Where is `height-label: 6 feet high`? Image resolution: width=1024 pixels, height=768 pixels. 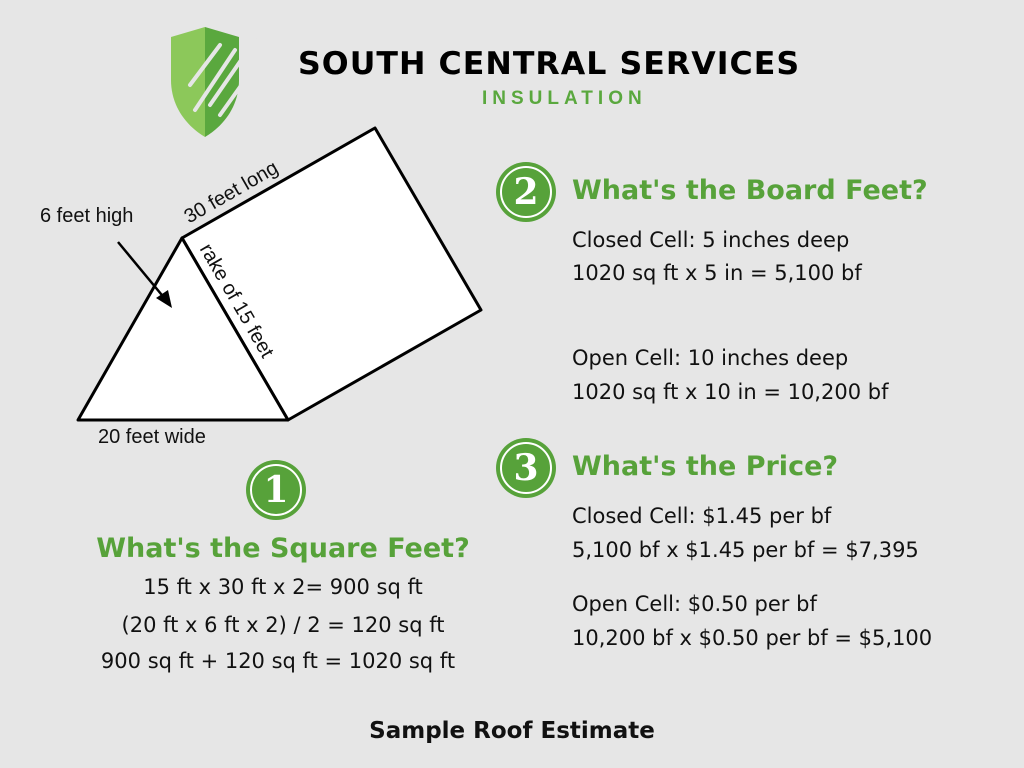 height-label: 6 feet high is located at coordinates (87, 216).